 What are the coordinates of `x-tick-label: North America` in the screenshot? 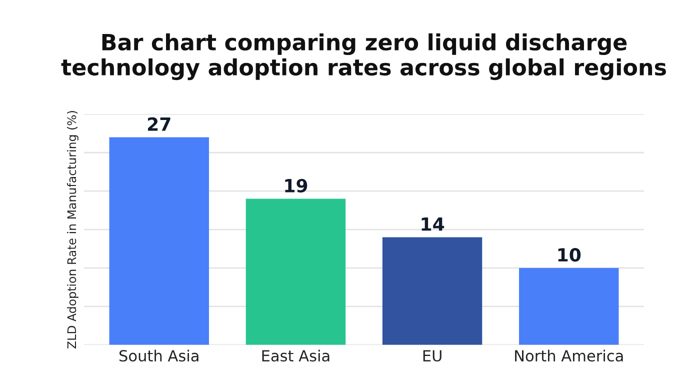 It's located at (569, 356).